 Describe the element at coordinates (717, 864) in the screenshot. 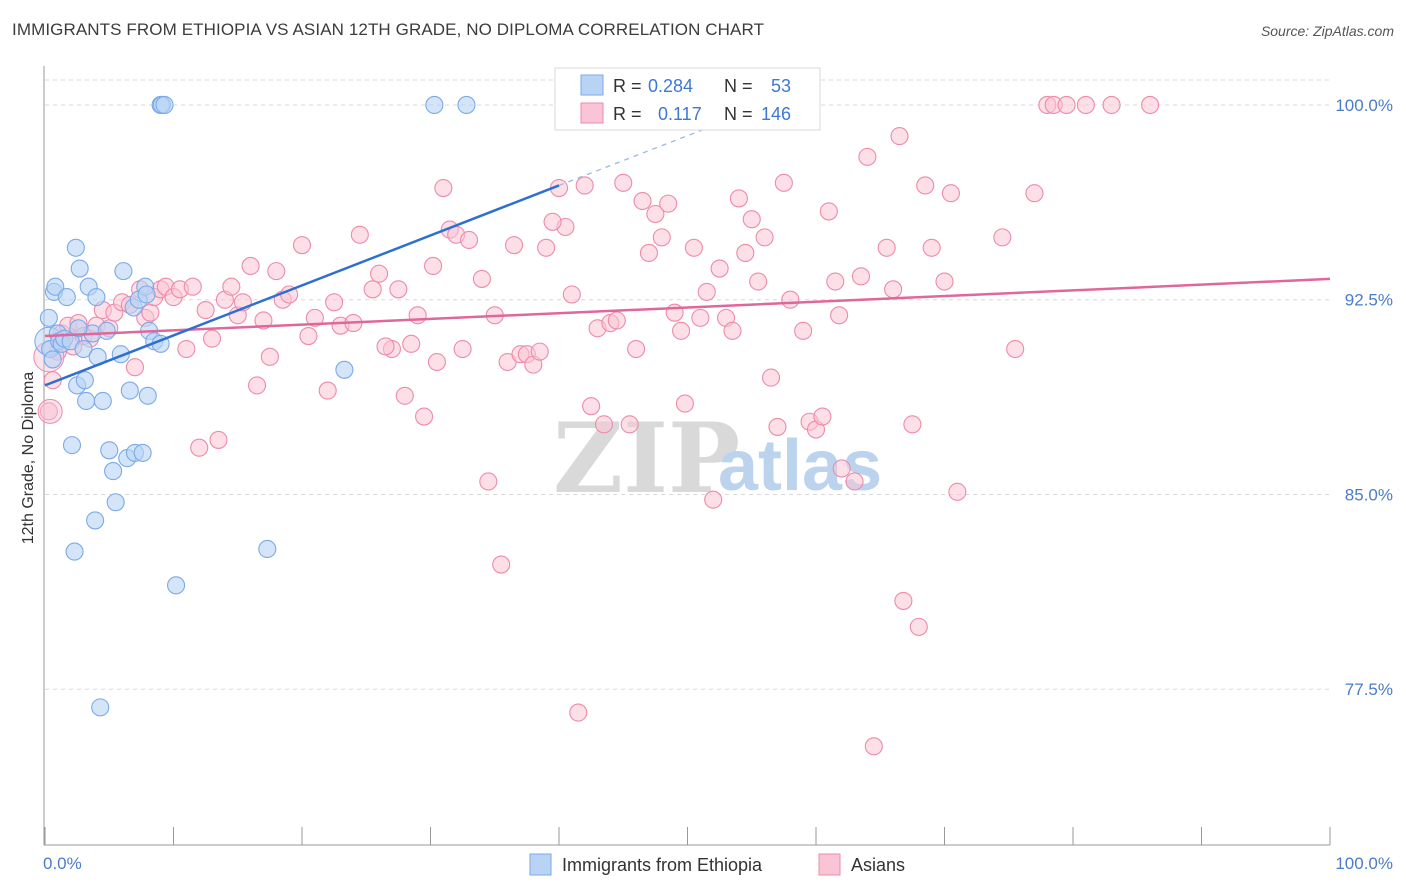

I see `series-legend: Immigrants from Ethiopia Asians` at that location.